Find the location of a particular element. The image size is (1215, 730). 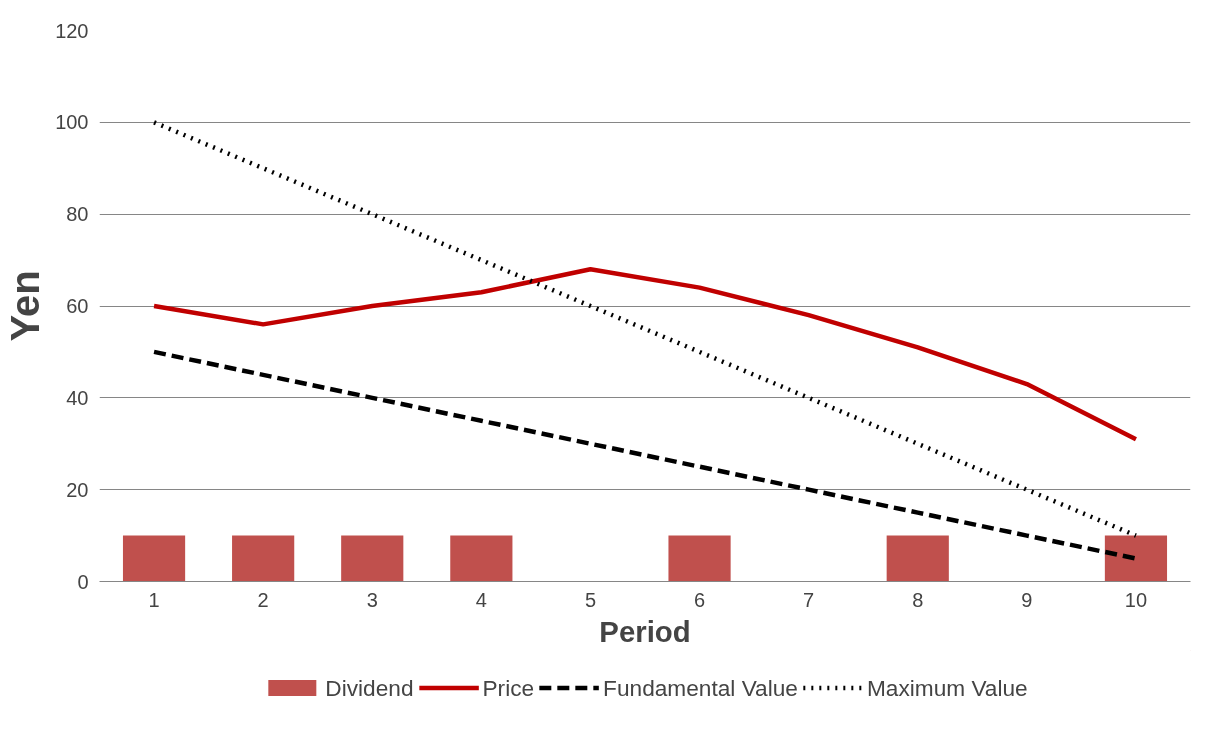

y-tick-label: 80 is located at coordinates (77, 214).